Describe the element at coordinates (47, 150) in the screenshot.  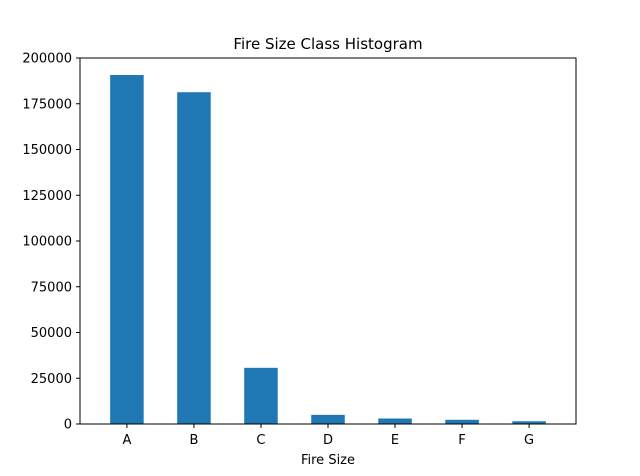
I see `y-tick-label: 150000` at that location.